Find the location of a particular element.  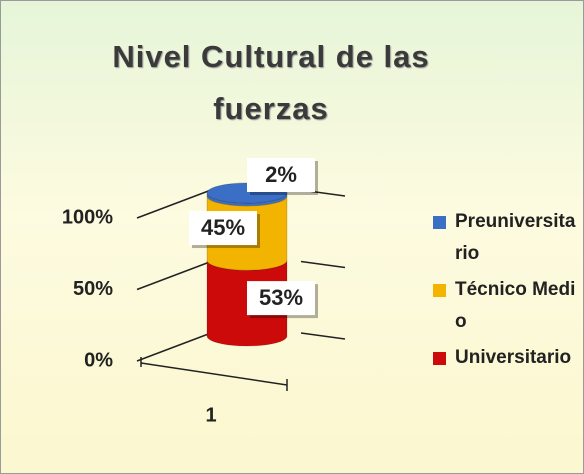

legend-item: Preuniversitario is located at coordinates (504, 238).